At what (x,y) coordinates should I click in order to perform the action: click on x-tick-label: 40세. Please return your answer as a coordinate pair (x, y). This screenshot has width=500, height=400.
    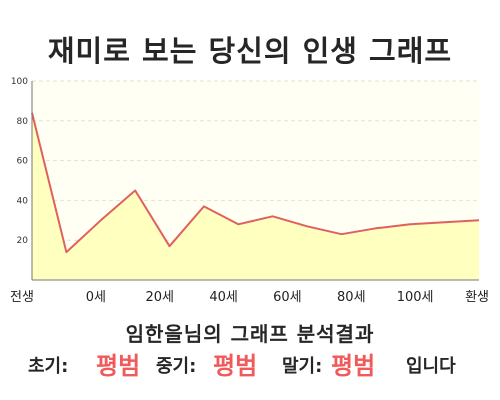
    Looking at the image, I should click on (223, 297).